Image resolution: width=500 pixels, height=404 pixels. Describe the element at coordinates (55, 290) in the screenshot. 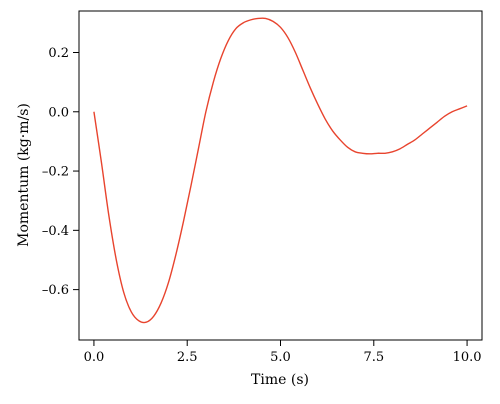

I see `y-tick-label: –0.6` at that location.